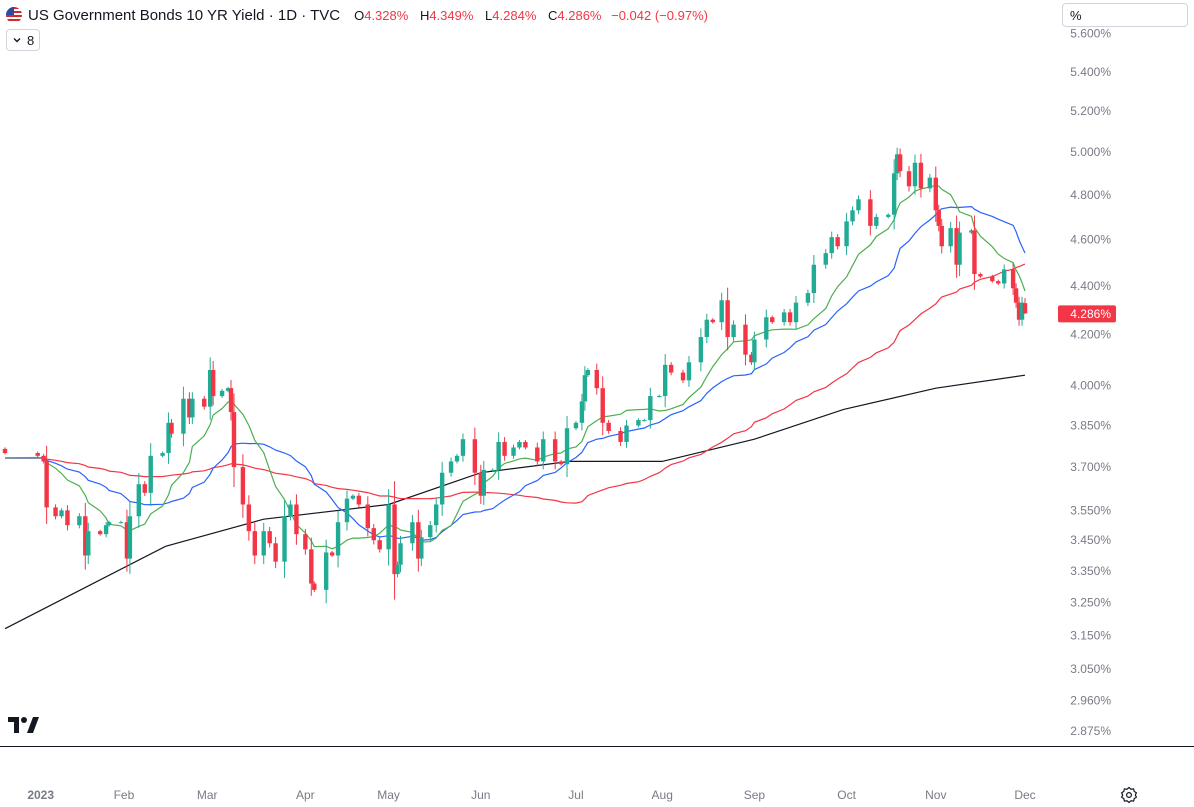 The height and width of the screenshot is (807, 1194). What do you see at coordinates (23, 40) in the screenshot?
I see `indicators-toggle-button: 8` at bounding box center [23, 40].